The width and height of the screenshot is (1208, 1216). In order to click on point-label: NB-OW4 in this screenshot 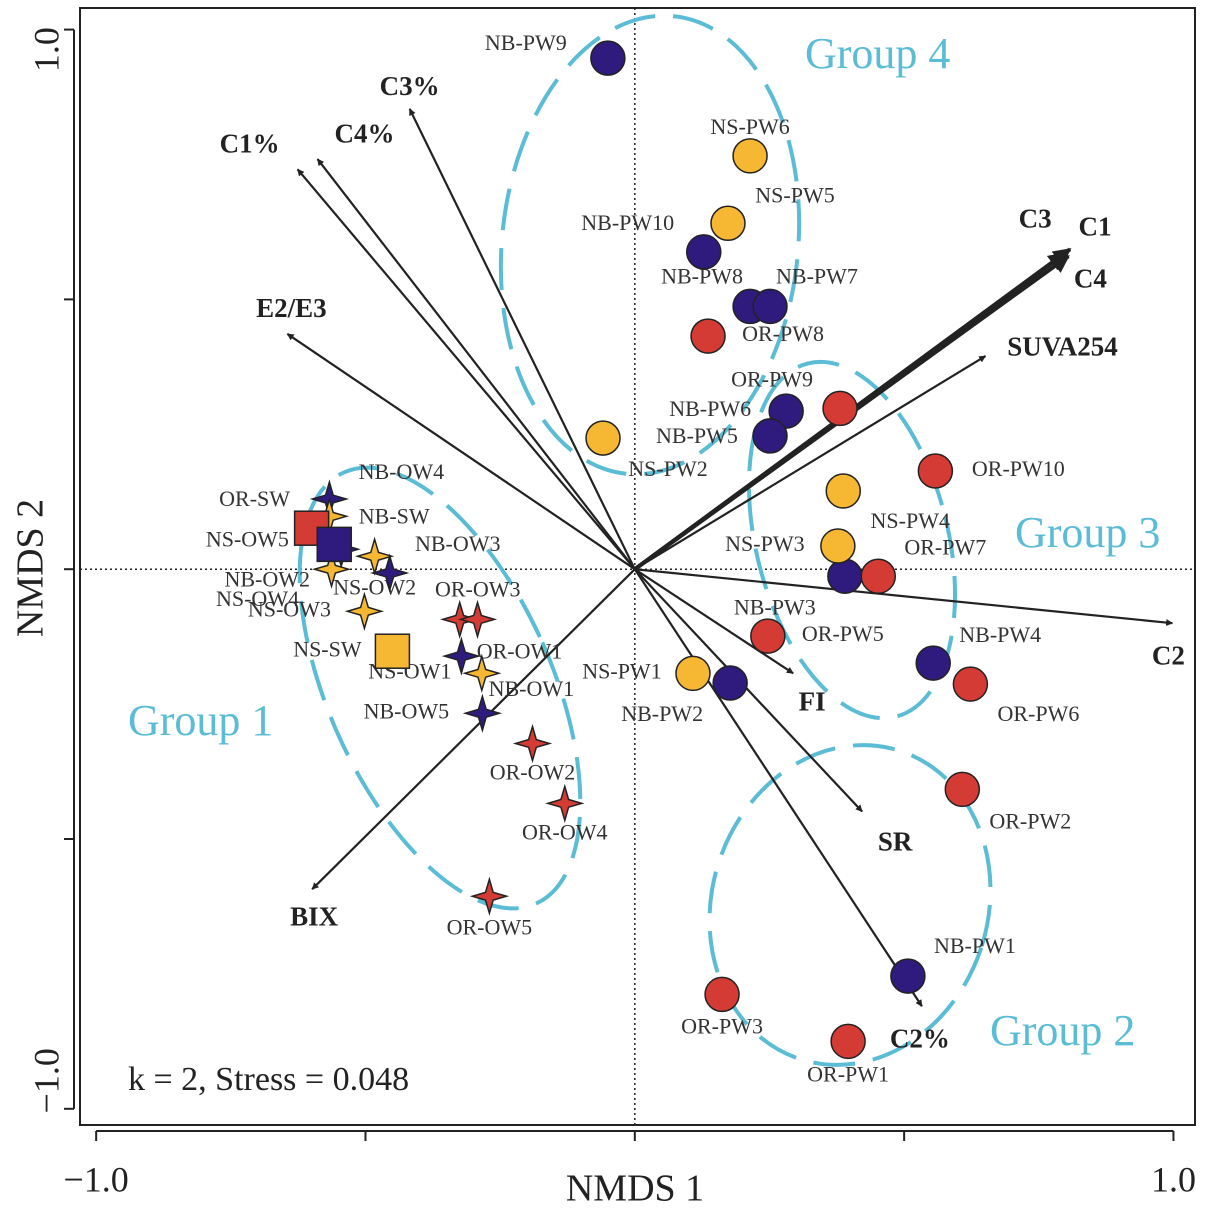, I will do `click(402, 471)`.